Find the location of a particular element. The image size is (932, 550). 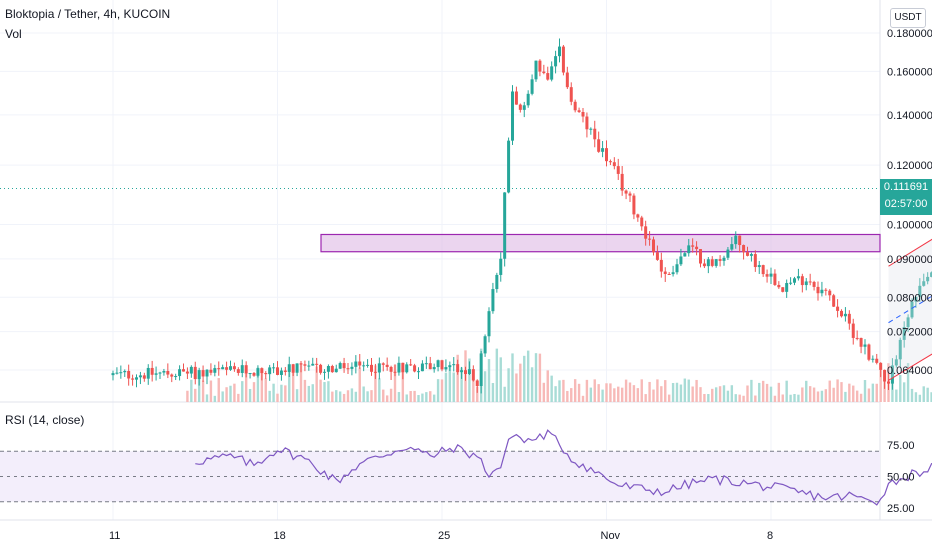

currency-button: USDT is located at coordinates (908, 18).